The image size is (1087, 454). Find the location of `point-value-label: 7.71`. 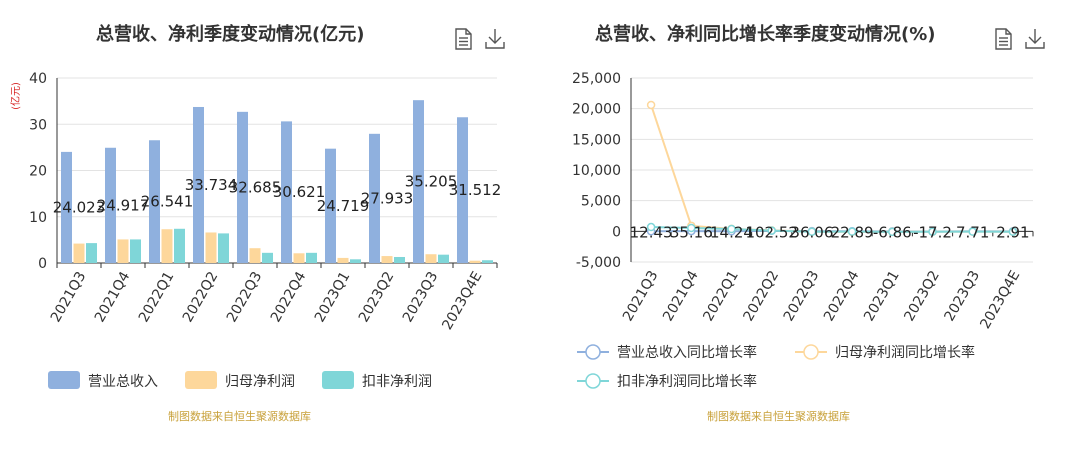

point-value-label: 7.71 is located at coordinates (972, 232).